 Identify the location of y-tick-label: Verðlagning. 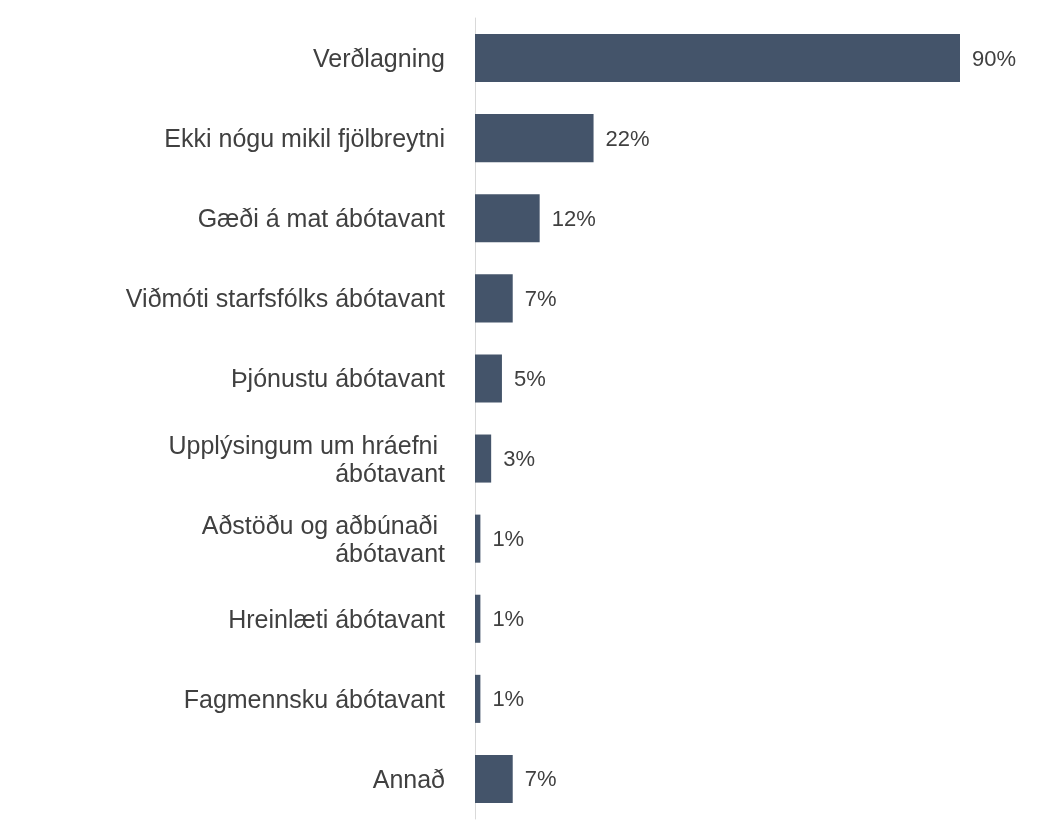
(378, 58).